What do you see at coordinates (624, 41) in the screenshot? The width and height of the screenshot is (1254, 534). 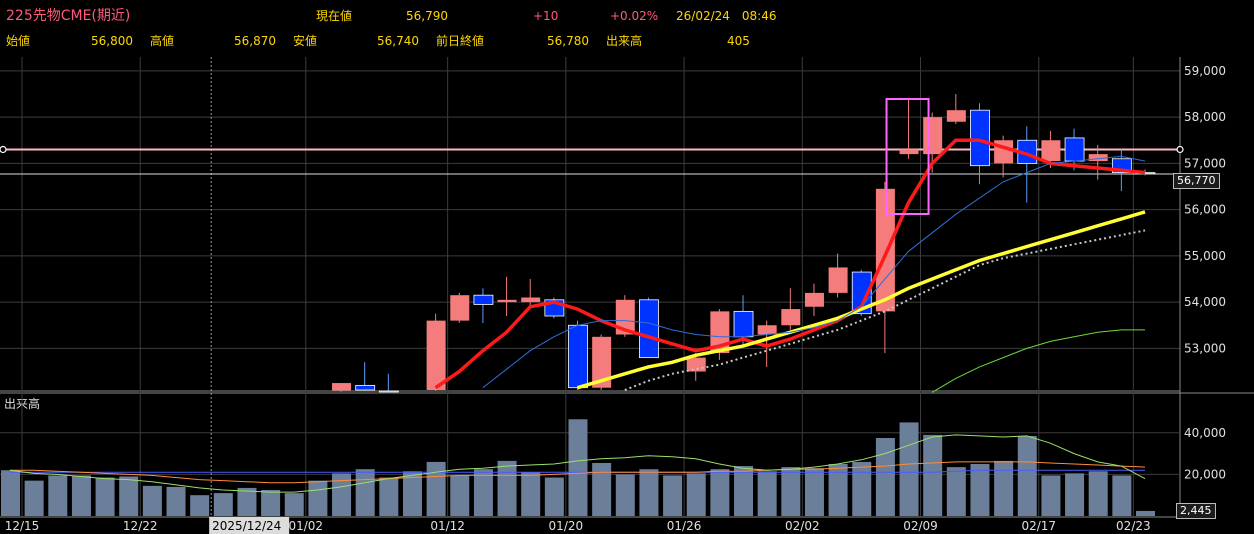 I see `volume-label: 出来高` at bounding box center [624, 41].